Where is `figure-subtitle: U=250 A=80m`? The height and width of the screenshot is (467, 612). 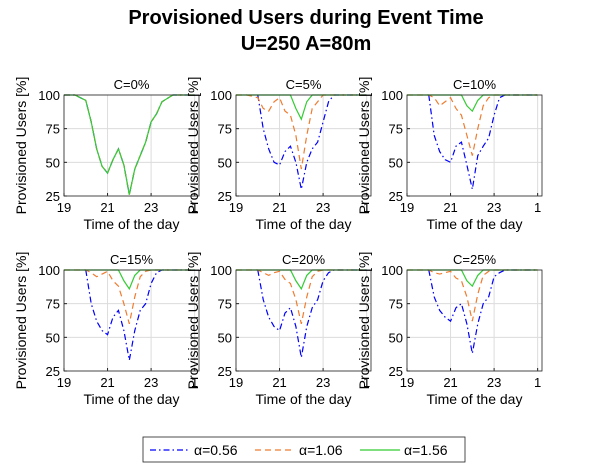
figure-subtitle: U=250 A=80m is located at coordinates (306, 44).